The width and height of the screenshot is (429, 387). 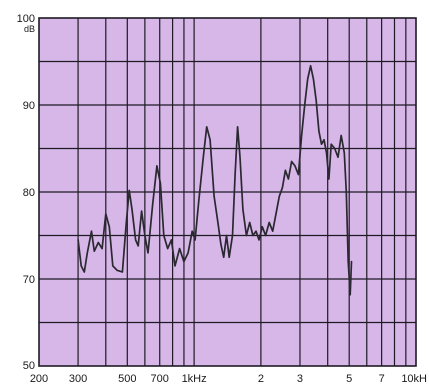 What do you see at coordinates (29, 29) in the screenshot?
I see `y-unit-label: dB` at bounding box center [29, 29].